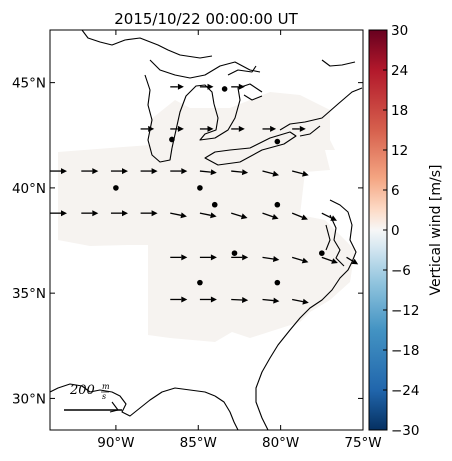 The image size is (452, 461). What do you see at coordinates (106, 386) in the screenshot?
I see `scale-key-unit-top: m` at bounding box center [106, 386].